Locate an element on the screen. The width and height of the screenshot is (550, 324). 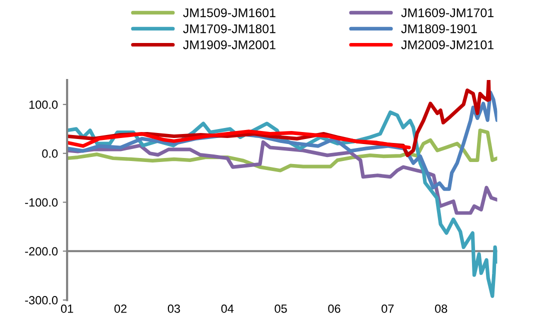
y-tick-label: 0.0 is located at coordinates (50, 153).